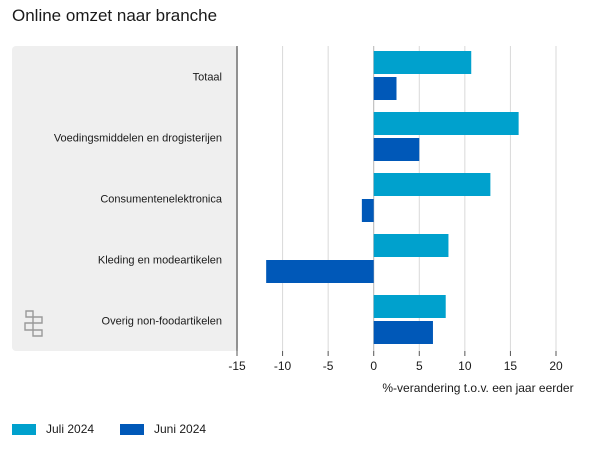 This screenshot has height=450, width=600. Describe the element at coordinates (115, 15) in the screenshot. I see `chart-title: Online omzet naar branche` at that location.